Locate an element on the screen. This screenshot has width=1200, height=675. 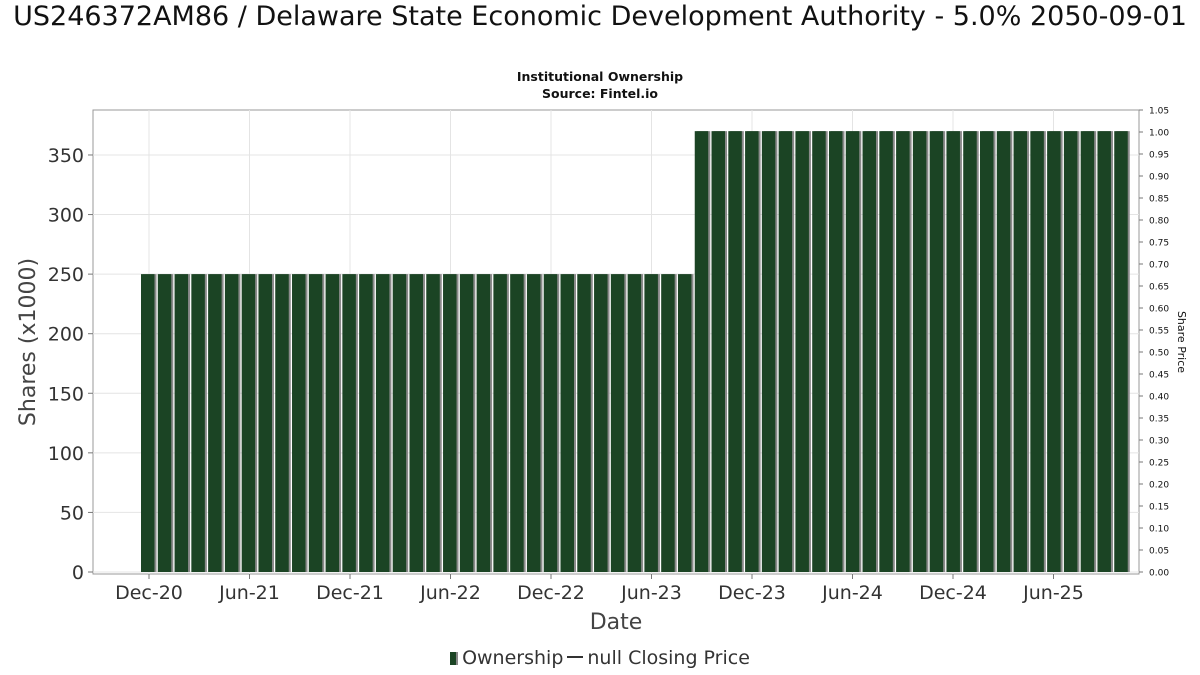
x-axis-title: Date is located at coordinates (616, 622).